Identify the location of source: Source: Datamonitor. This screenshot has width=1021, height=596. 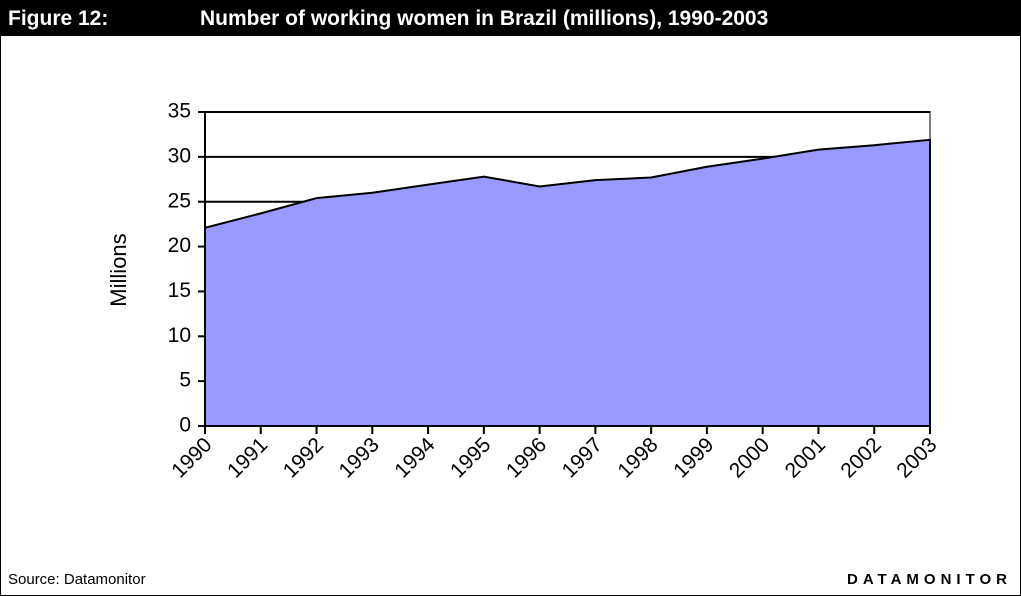
(77, 579).